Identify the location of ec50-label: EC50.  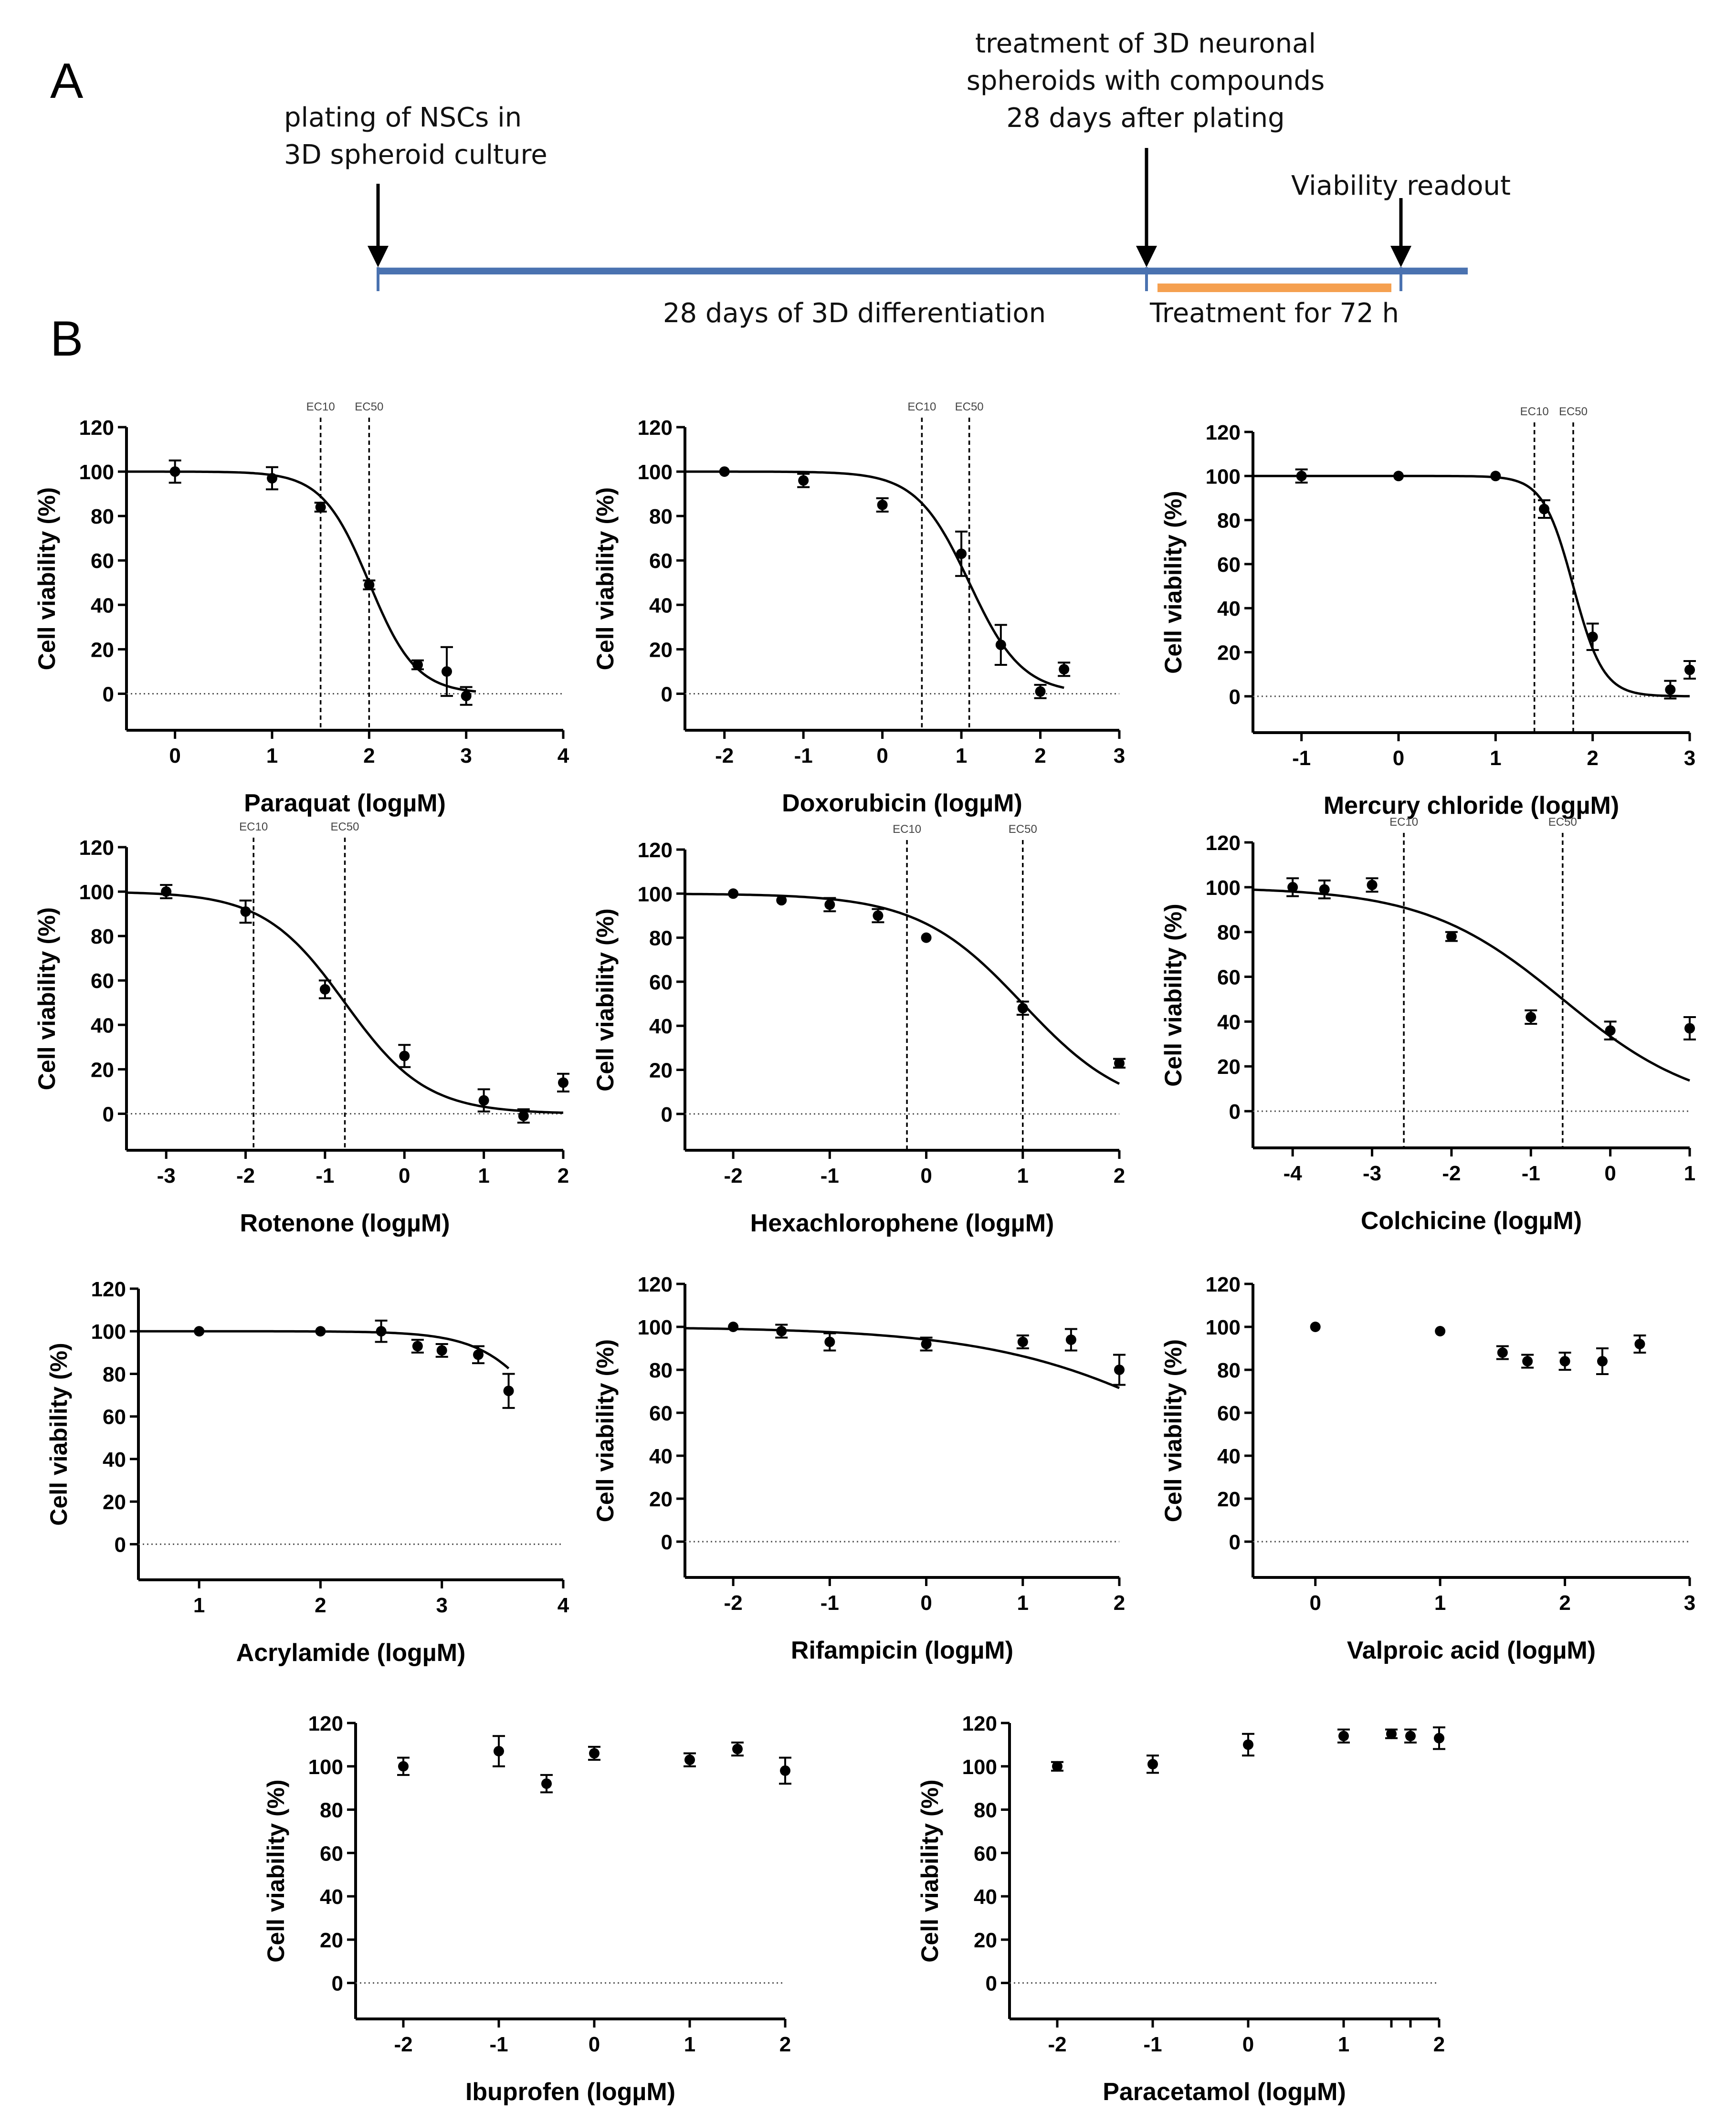
(1562, 823).